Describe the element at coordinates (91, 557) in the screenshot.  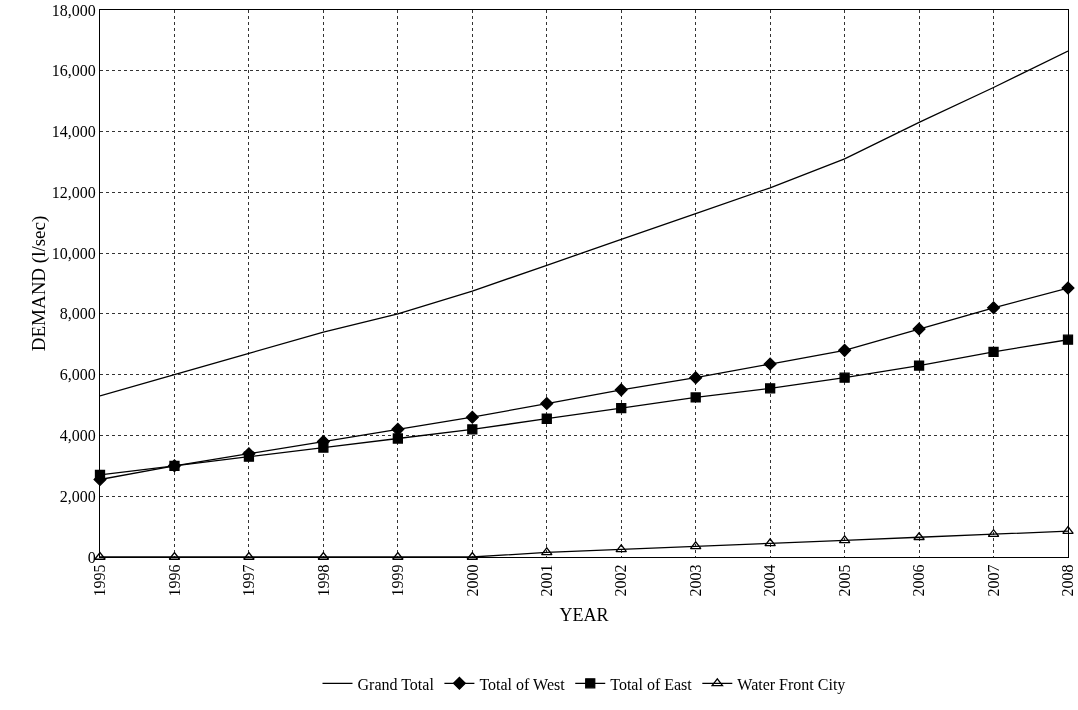
I see `y-tick-label: 0` at that location.